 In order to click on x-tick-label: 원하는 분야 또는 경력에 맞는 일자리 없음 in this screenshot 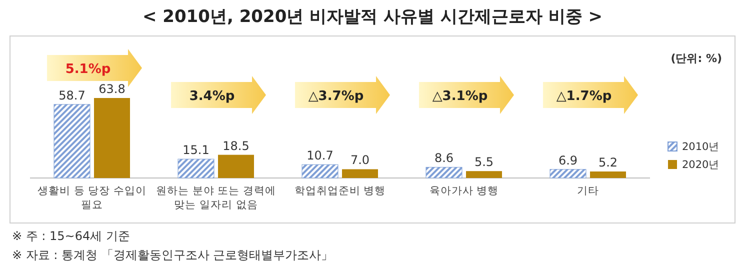, I will do `click(216, 198)`.